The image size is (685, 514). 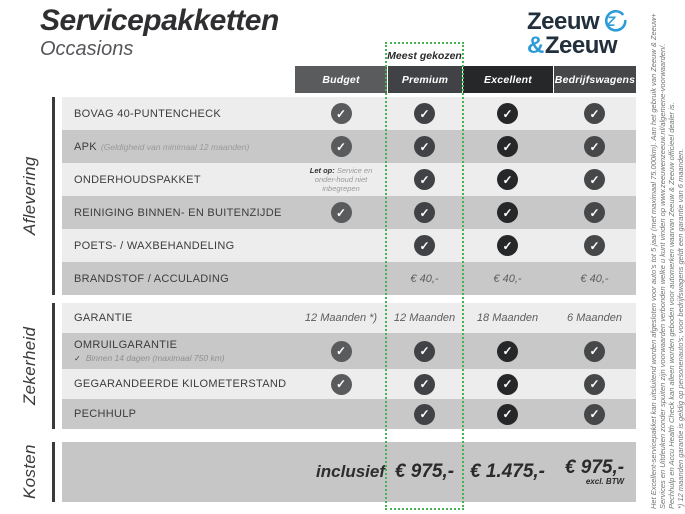 What do you see at coordinates (178, 114) in the screenshot?
I see `row-label-cell: BOVAG 40-PUNTENCHECK` at bounding box center [178, 114].